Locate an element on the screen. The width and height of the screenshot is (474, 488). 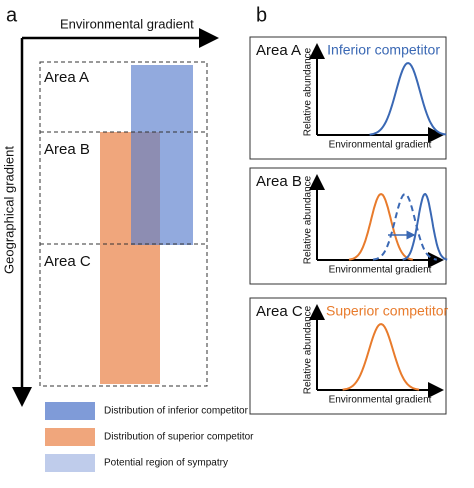
axis-label: Environmental gradient is located at coordinates (127, 23).